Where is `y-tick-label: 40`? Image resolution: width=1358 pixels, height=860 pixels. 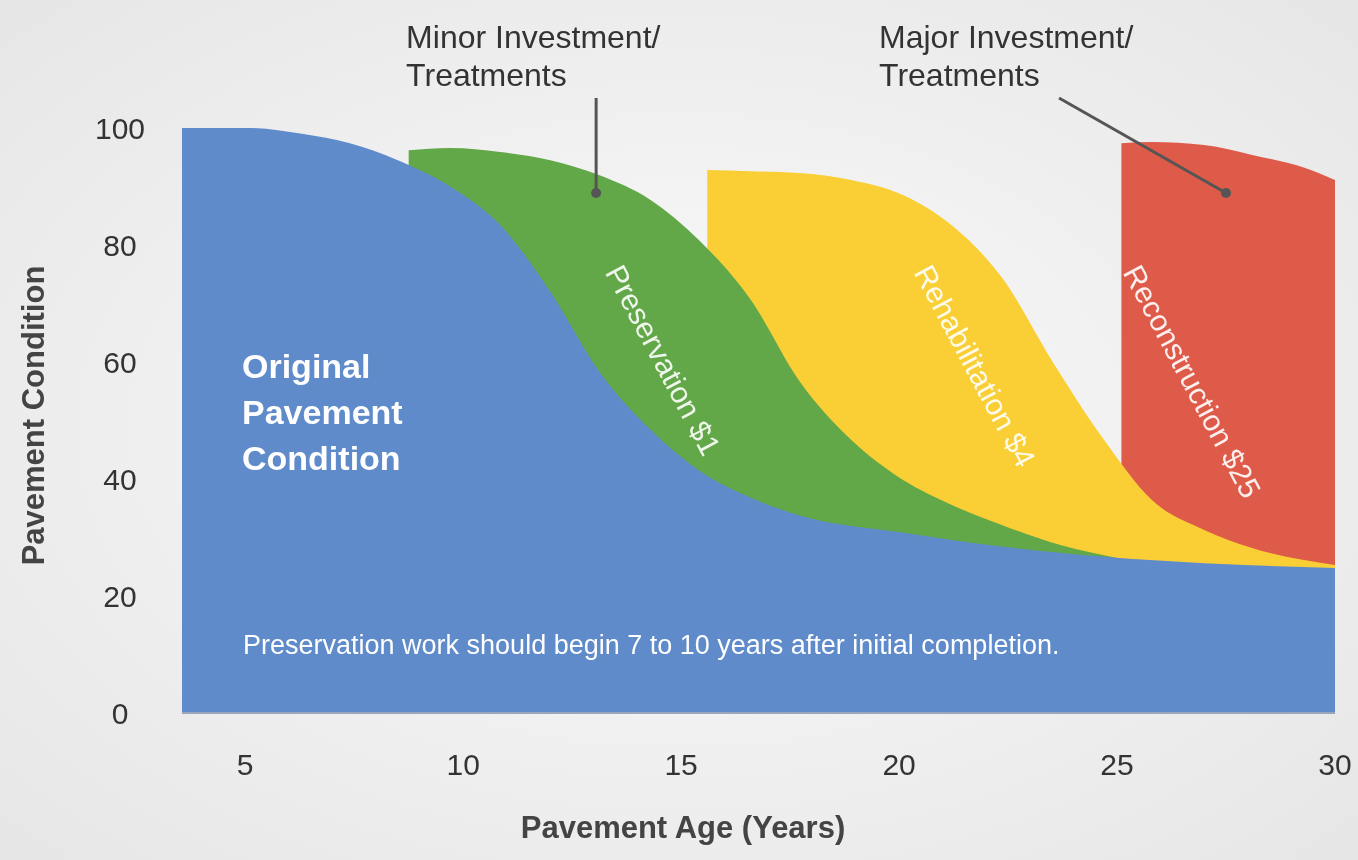 y-tick-label: 40 is located at coordinates (120, 479).